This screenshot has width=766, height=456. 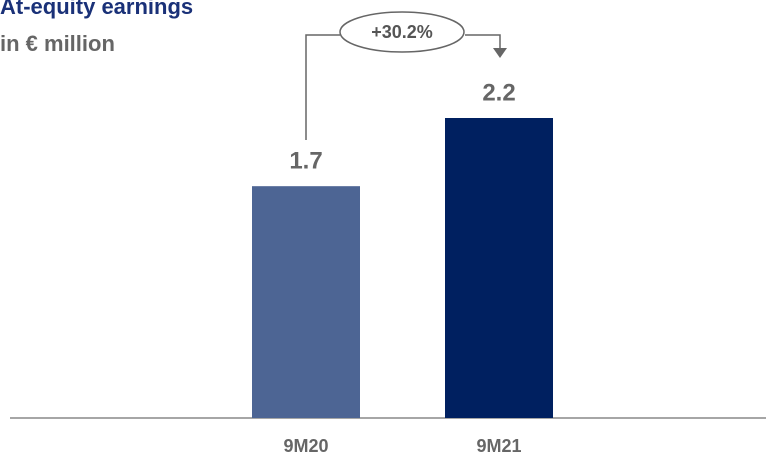 I want to click on arrow-head, so click(x=500, y=53).